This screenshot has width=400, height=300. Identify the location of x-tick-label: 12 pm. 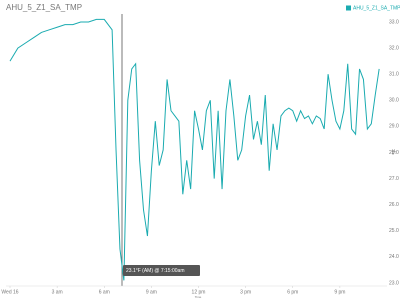
(199, 292).